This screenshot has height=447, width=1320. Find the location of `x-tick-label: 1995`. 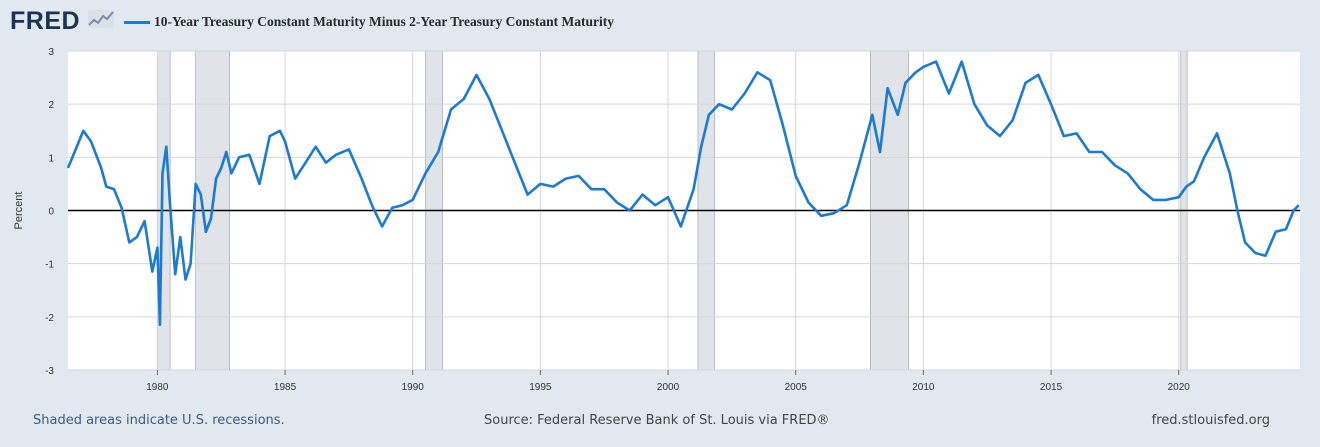

x-tick-label: 1995 is located at coordinates (540, 387).